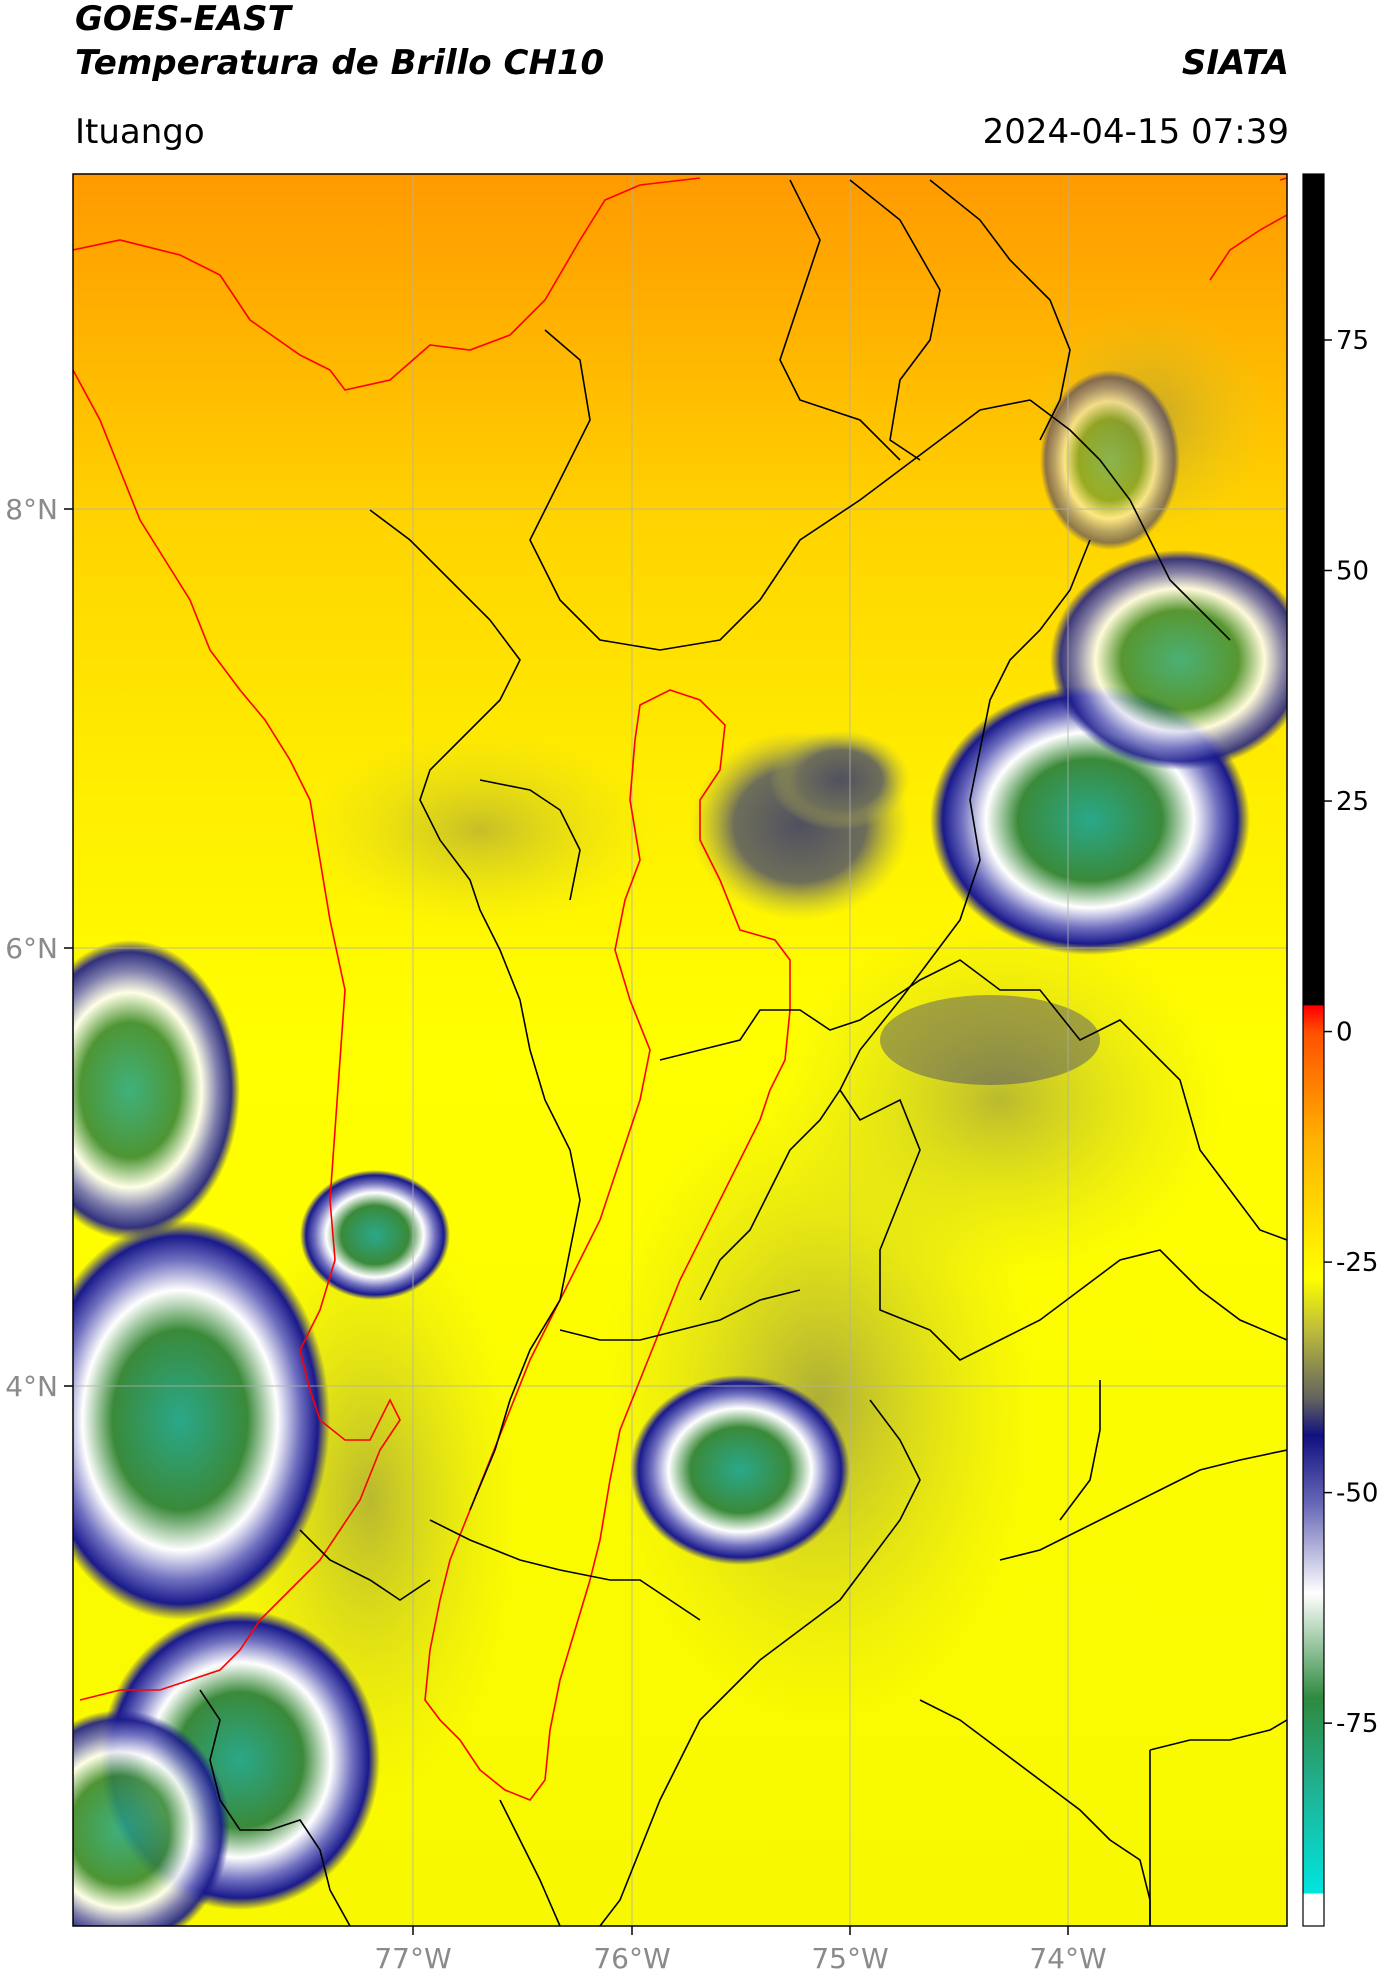 The image size is (1384, 1981). What do you see at coordinates (375, 1235) in the screenshot?
I see `storm-cell-coast` at bounding box center [375, 1235].